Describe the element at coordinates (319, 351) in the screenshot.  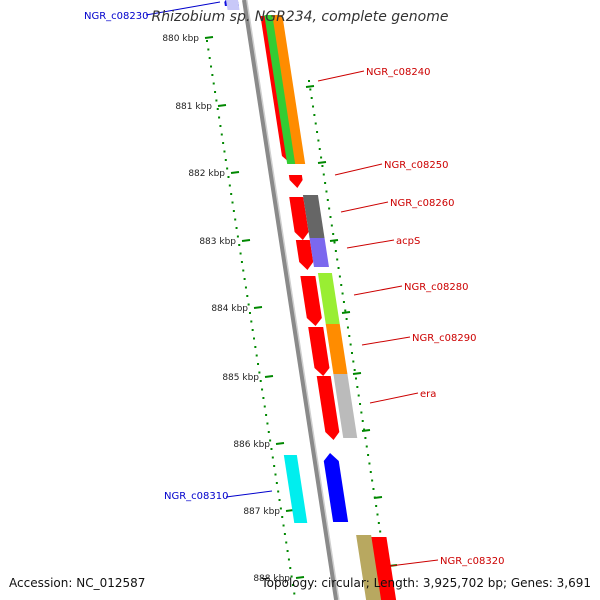
I see `gene-arrow-ngr-c08290` at that location.